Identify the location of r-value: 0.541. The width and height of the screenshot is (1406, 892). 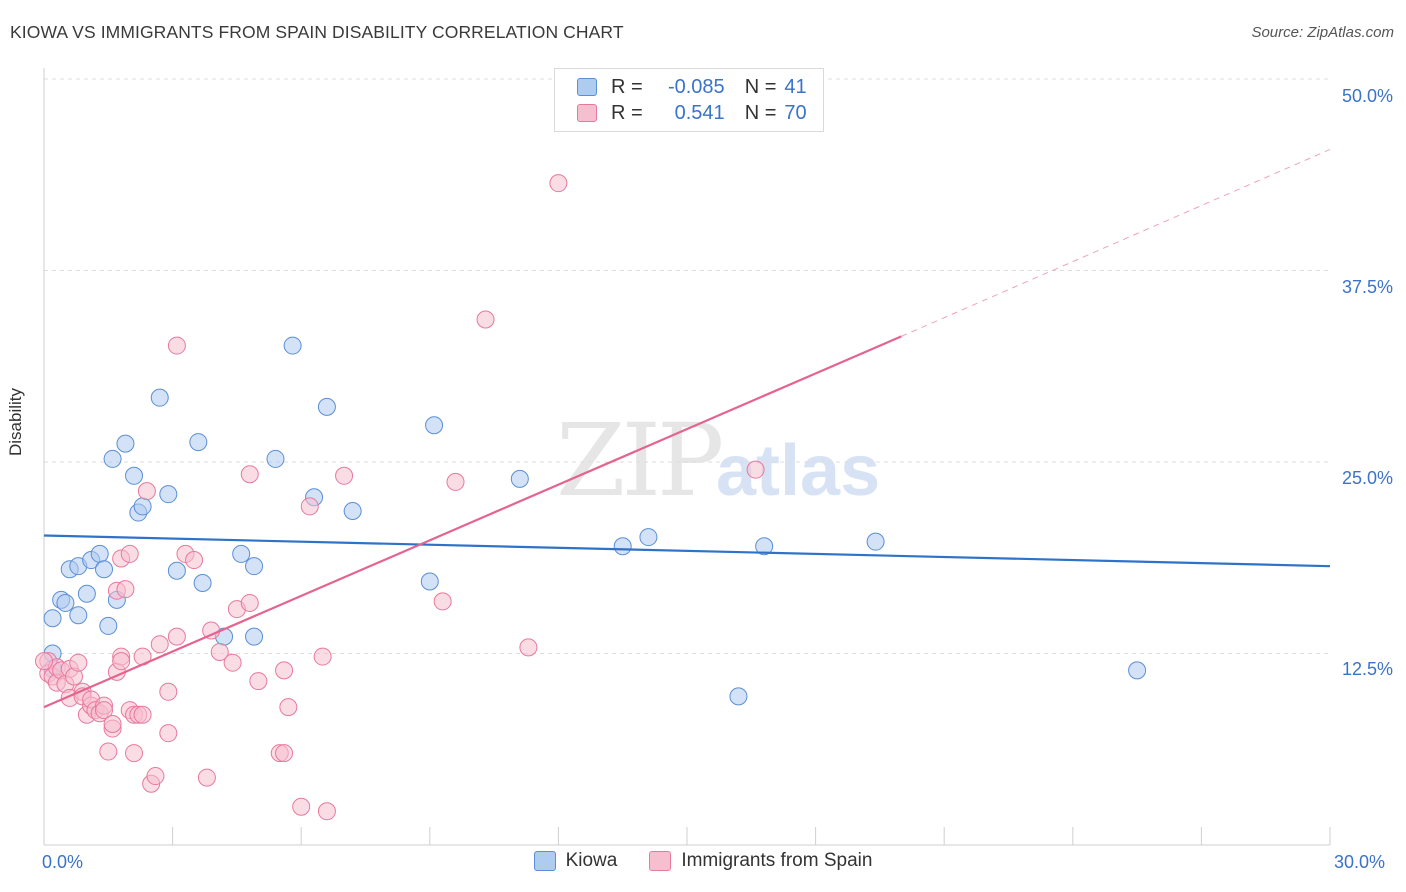
(699, 112).